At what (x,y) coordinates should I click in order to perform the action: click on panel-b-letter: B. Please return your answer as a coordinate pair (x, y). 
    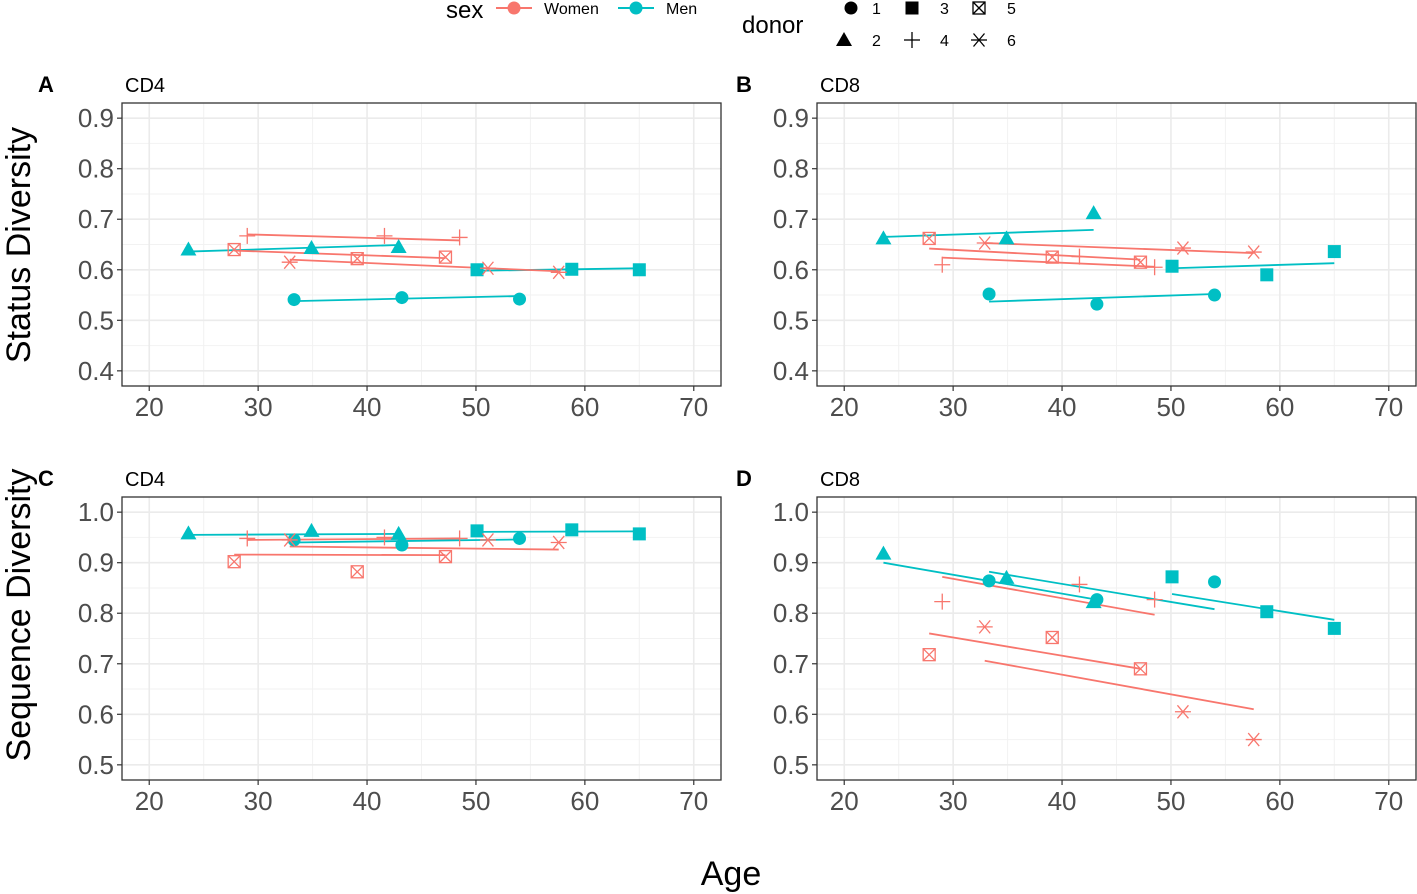
    Looking at the image, I should click on (744, 84).